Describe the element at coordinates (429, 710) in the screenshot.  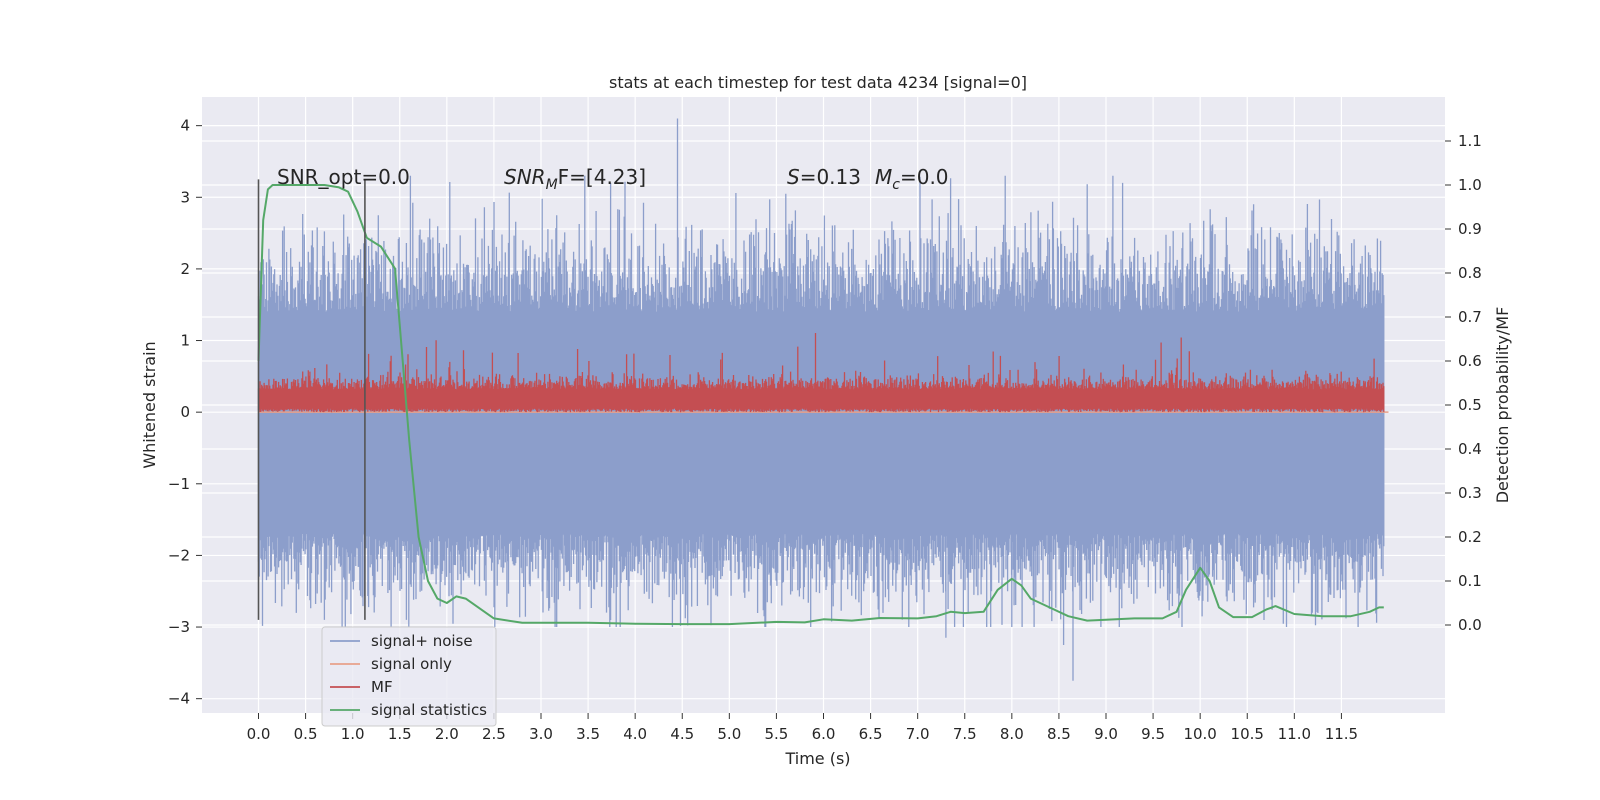
I see `legend-label-signal-statistics: signal statistics` at that location.